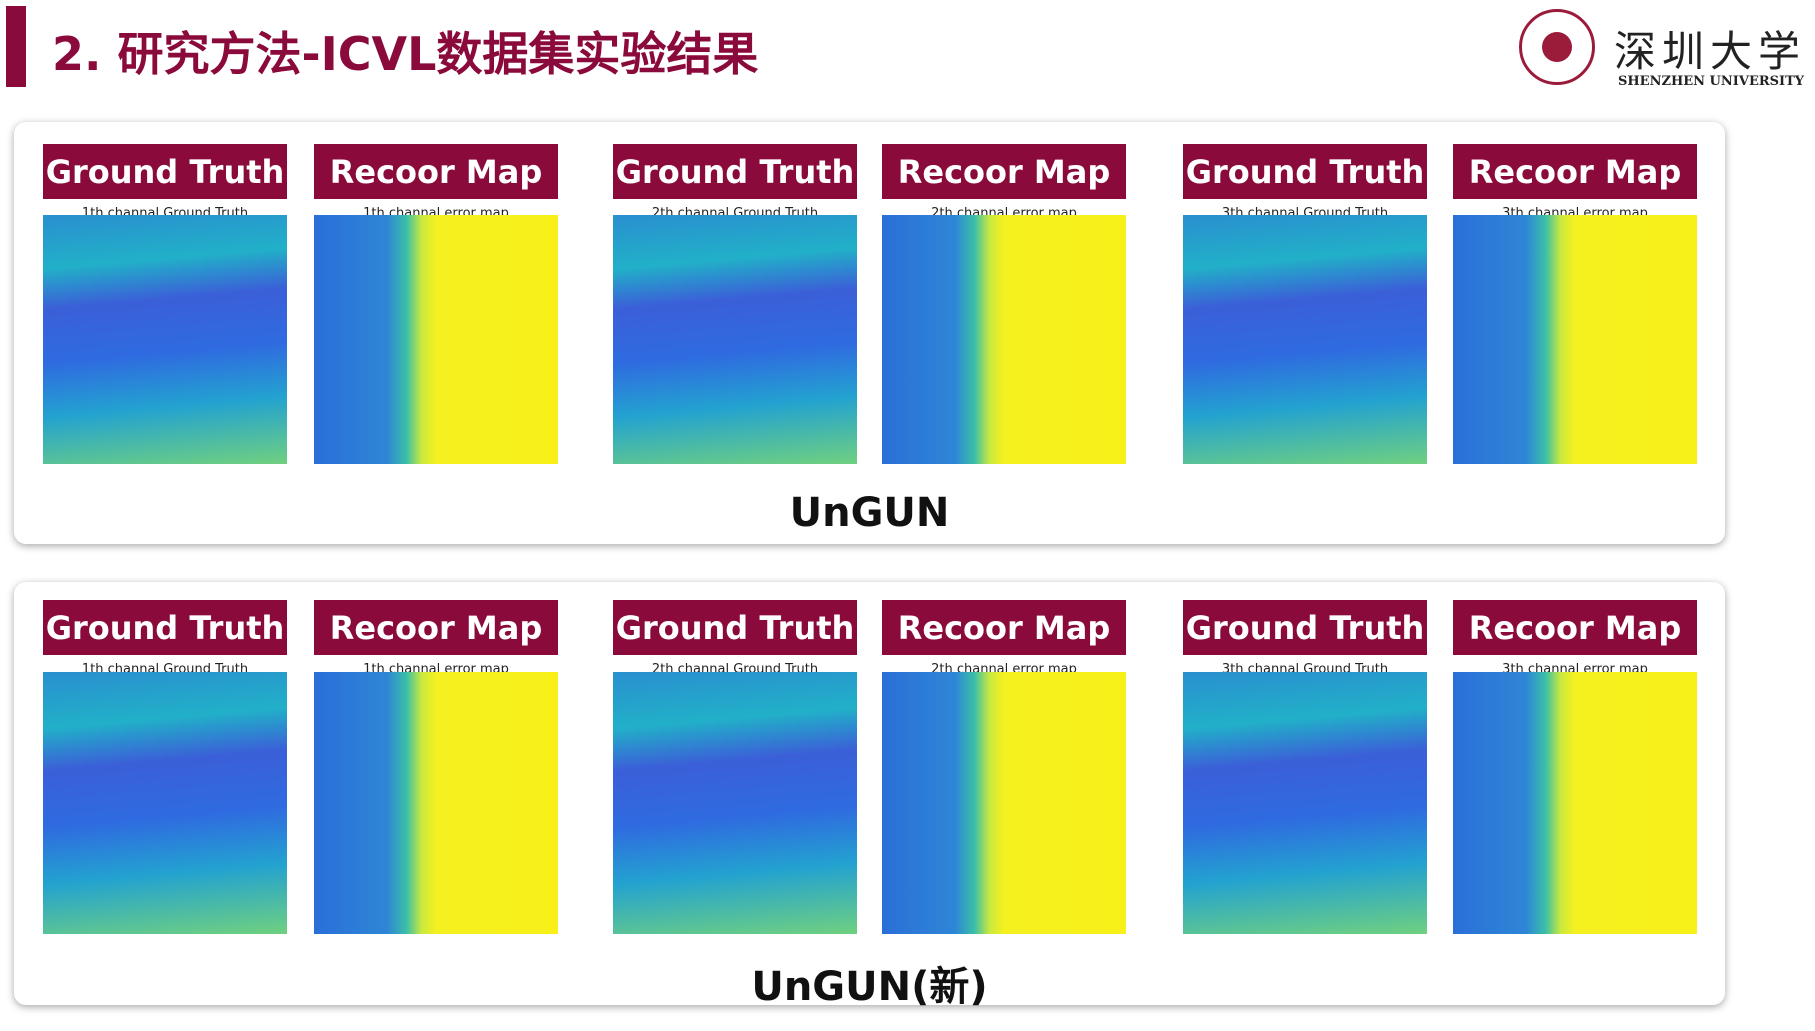  I want to click on title-bar, so click(16, 46).